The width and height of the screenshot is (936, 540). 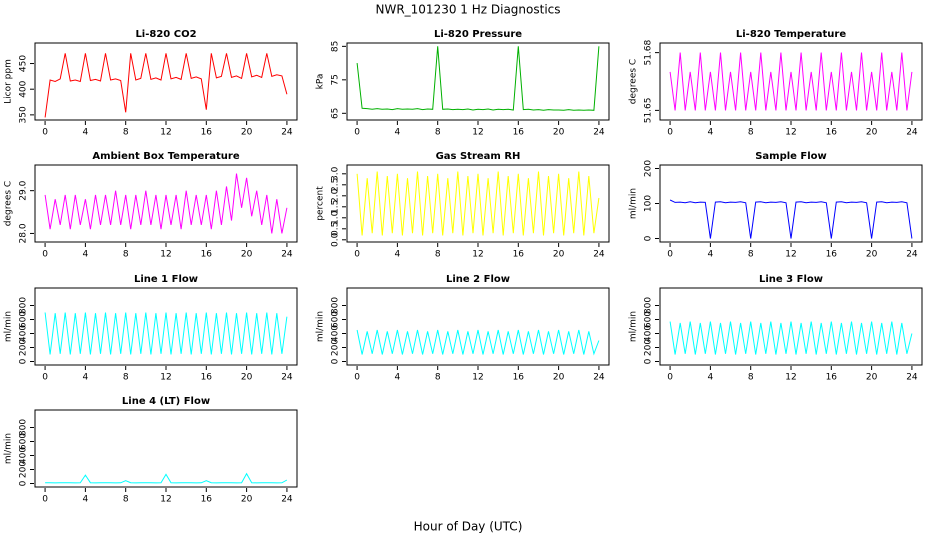 I want to click on panel-title: Line 2 Flow, so click(x=478, y=279).